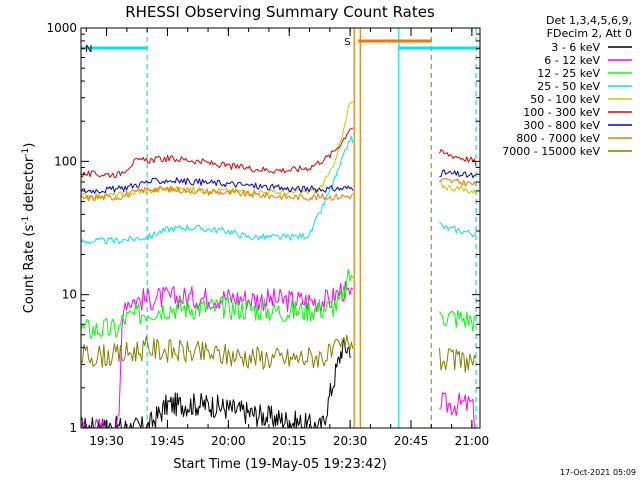  What do you see at coordinates (589, 33) in the screenshot?
I see `legend-header-1: FDecim 2, Att 0` at bounding box center [589, 33].